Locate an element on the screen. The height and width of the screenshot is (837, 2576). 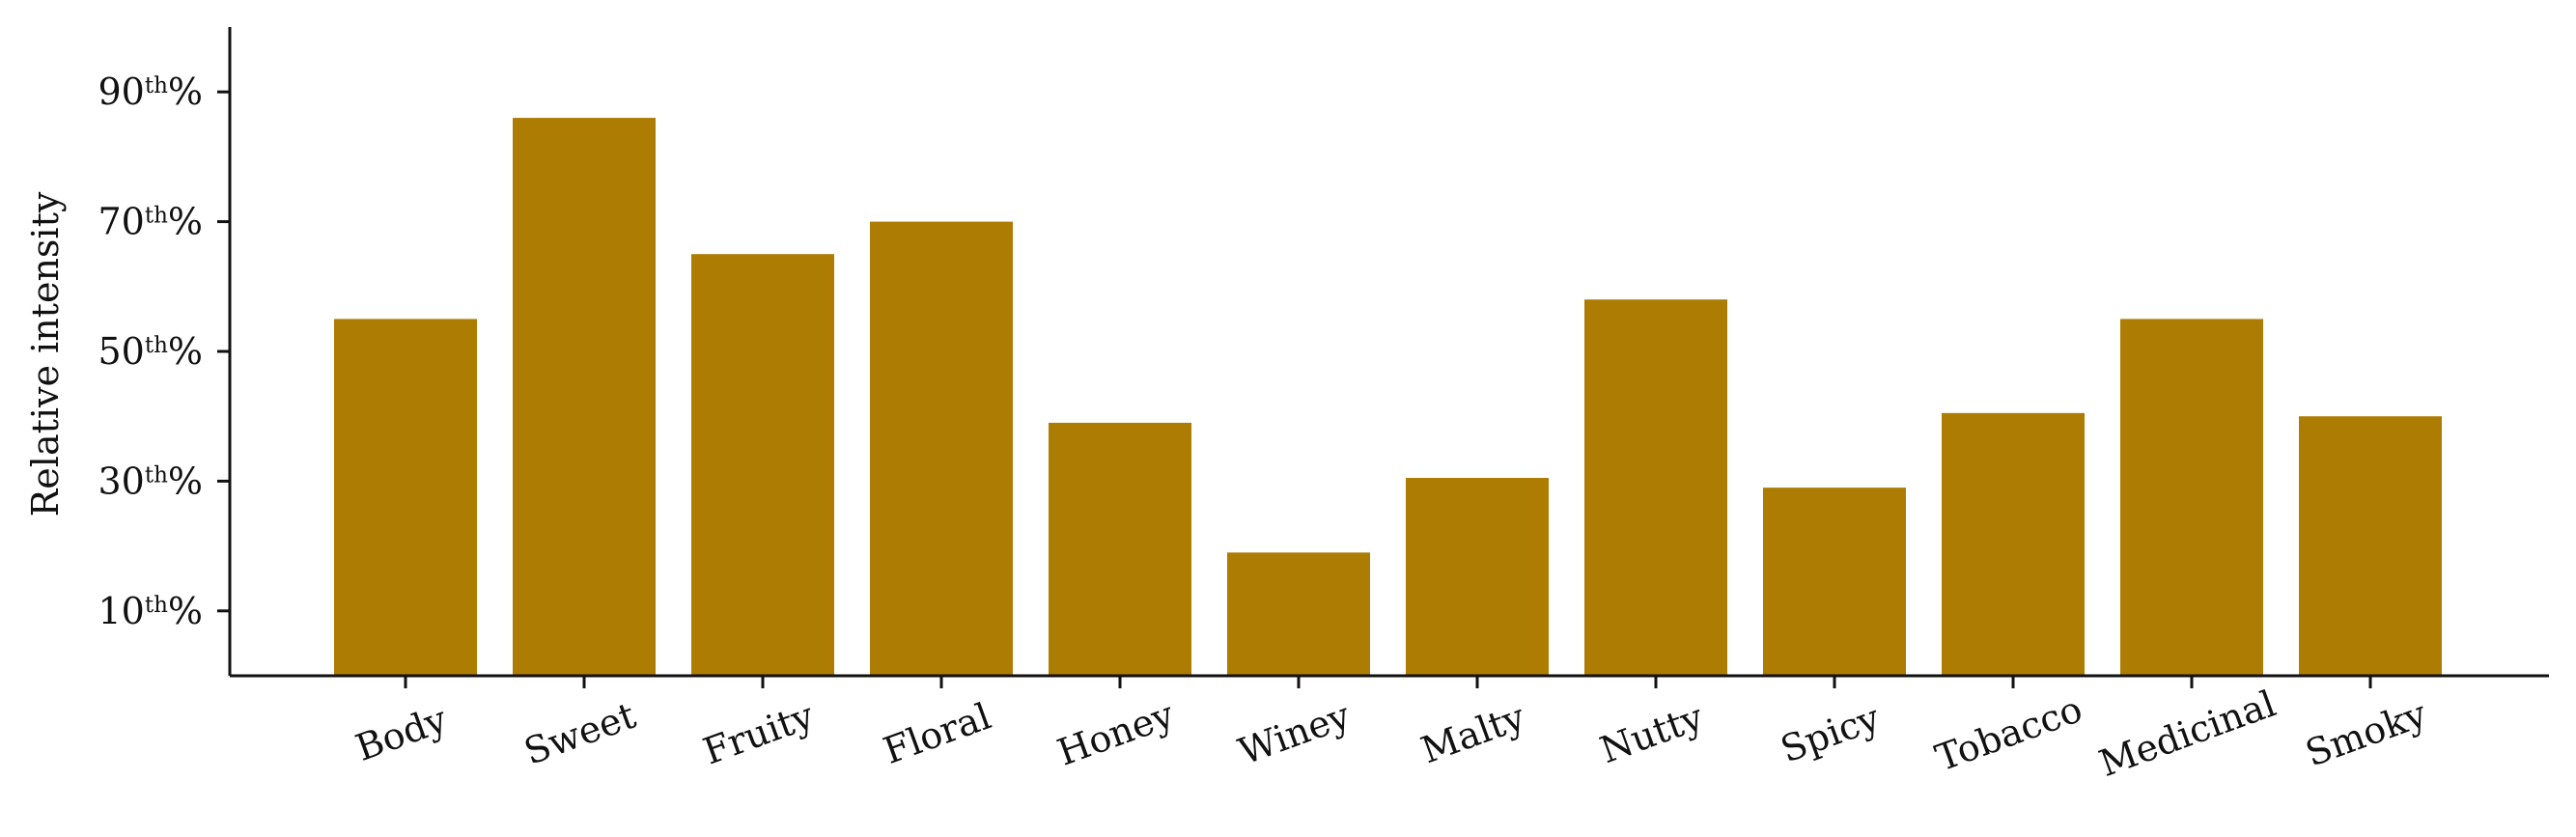
x-tick-label: Smoky is located at coordinates (2366, 733).